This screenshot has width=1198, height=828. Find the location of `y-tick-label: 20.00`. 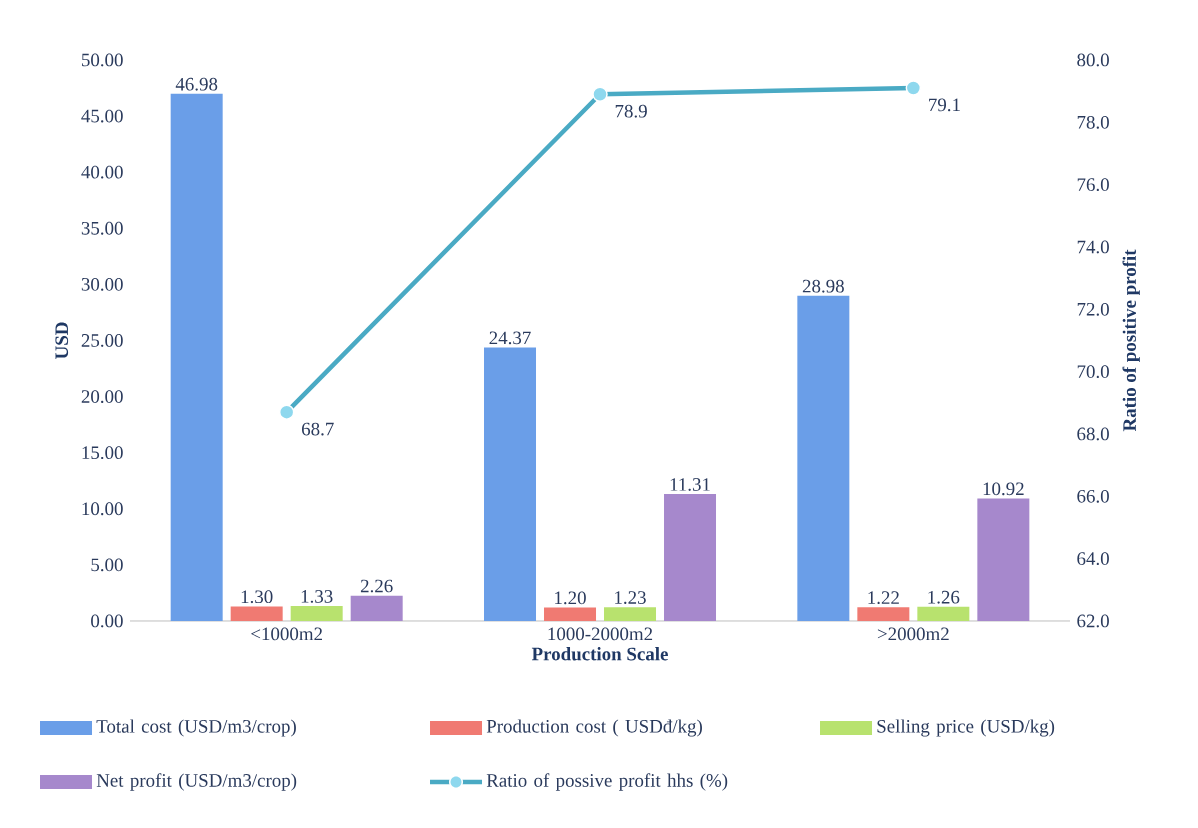

y-tick-label: 20.00 is located at coordinates (102, 397).